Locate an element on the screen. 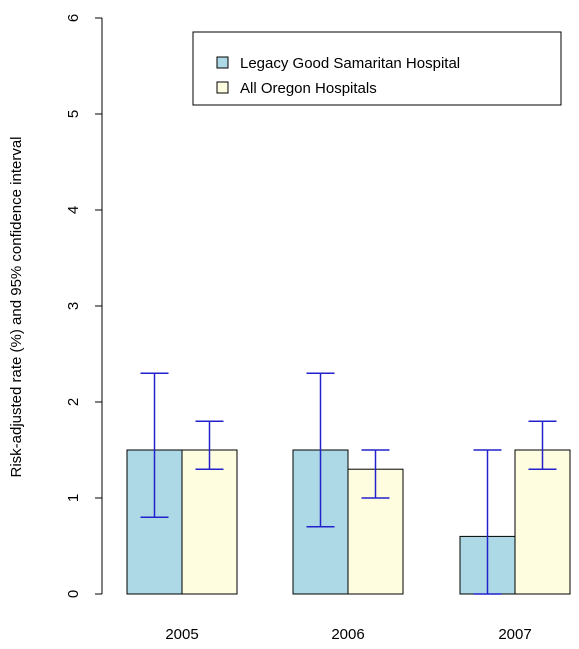 This screenshot has width=579, height=649. error-bar-oregon-2006 is located at coordinates (375, 474).